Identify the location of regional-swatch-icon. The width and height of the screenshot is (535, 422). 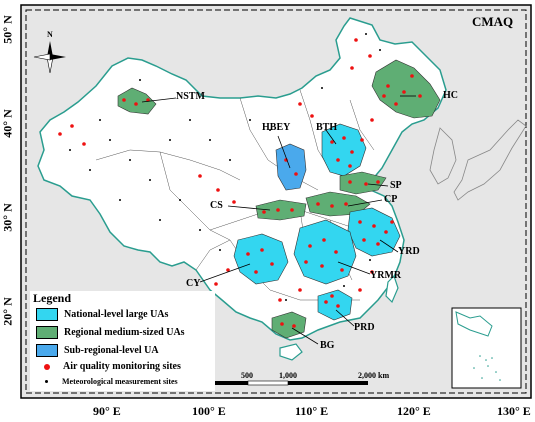
(47, 332).